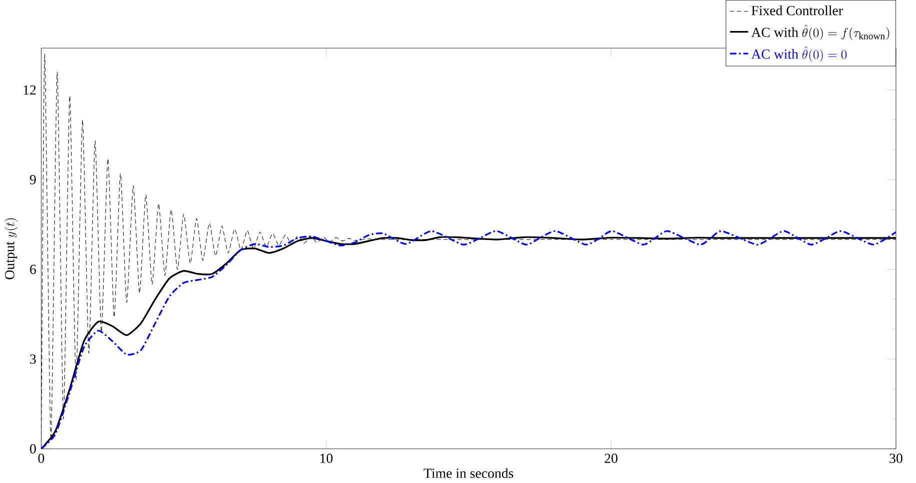  Describe the element at coordinates (33, 180) in the screenshot. I see `y-tick-label: 9` at that location.